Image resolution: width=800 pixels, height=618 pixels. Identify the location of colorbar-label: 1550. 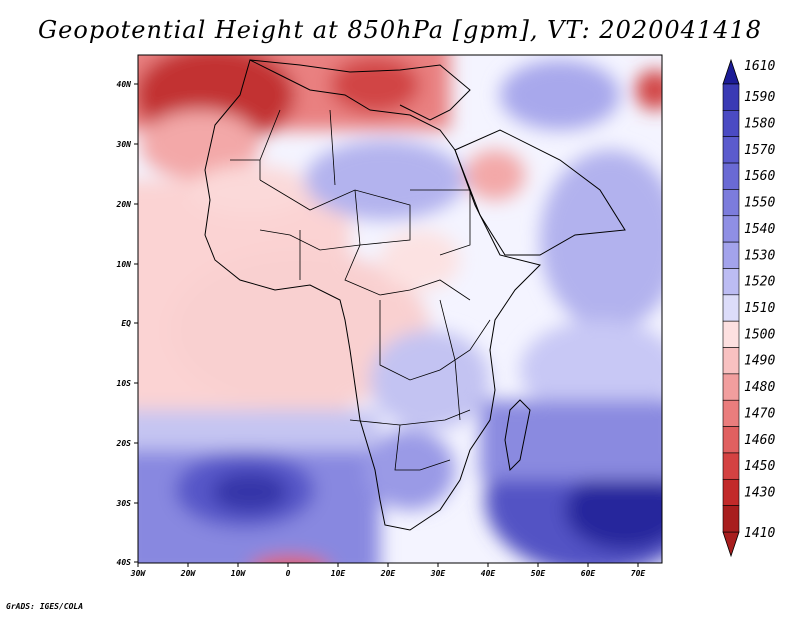
(759, 203).